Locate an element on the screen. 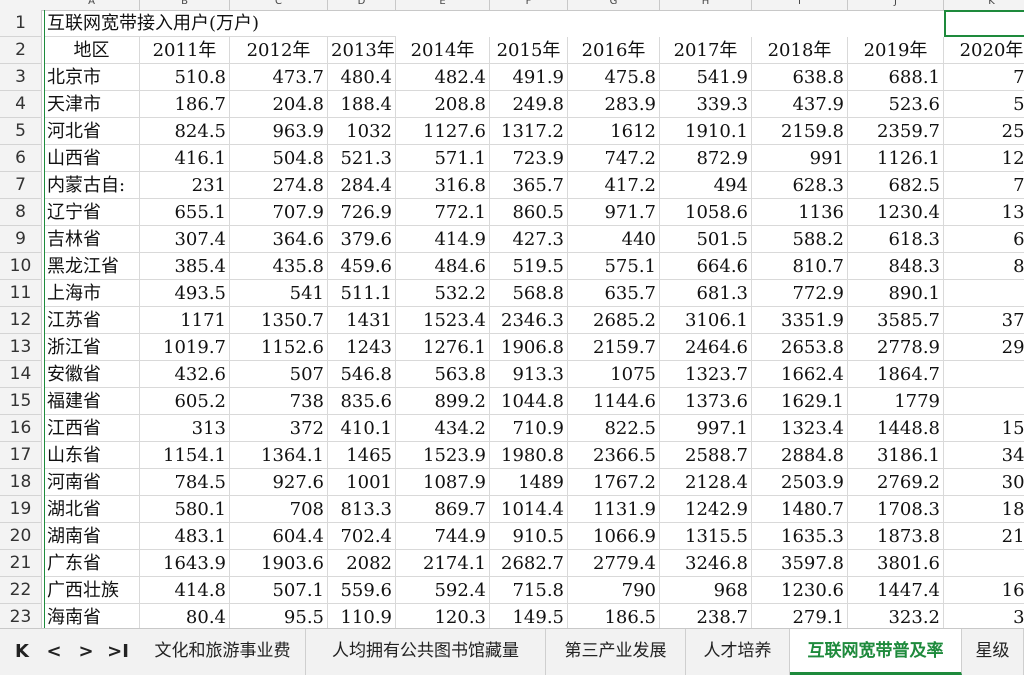 This screenshot has height=675, width=1024. header-cell-region: 地区 is located at coordinates (92, 50).